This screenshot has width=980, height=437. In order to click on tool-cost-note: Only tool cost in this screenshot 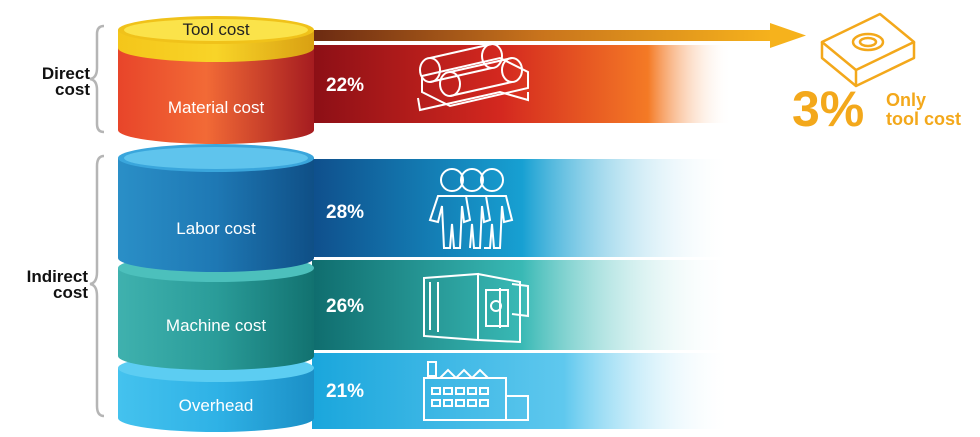, I will do `click(923, 110)`.